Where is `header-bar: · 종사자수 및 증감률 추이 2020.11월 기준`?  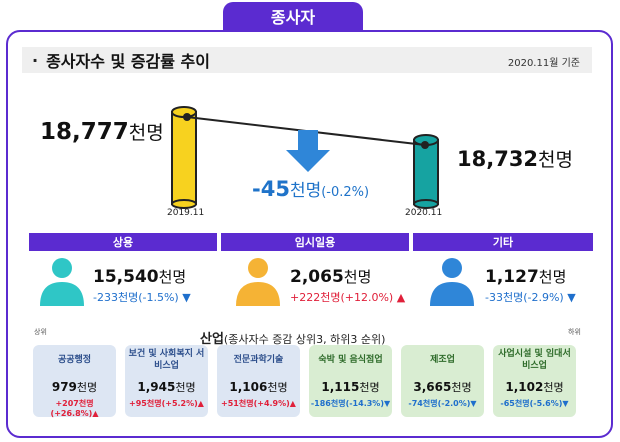 header-bar: · 종사자수 및 증감률 추이 2020.11월 기준 is located at coordinates (307, 60).